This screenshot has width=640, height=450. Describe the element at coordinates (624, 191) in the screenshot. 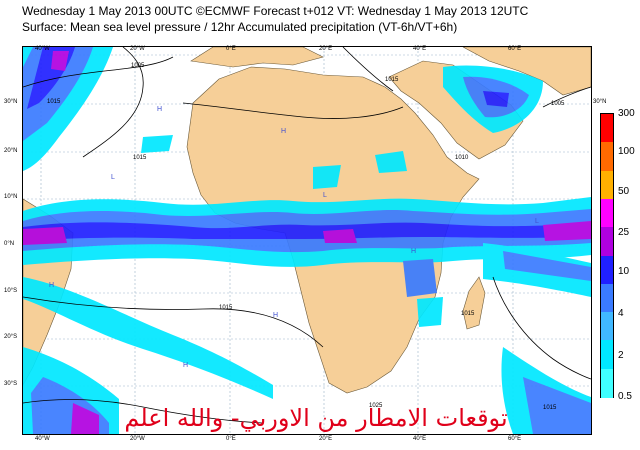

I see `legend-tick: 50` at that location.